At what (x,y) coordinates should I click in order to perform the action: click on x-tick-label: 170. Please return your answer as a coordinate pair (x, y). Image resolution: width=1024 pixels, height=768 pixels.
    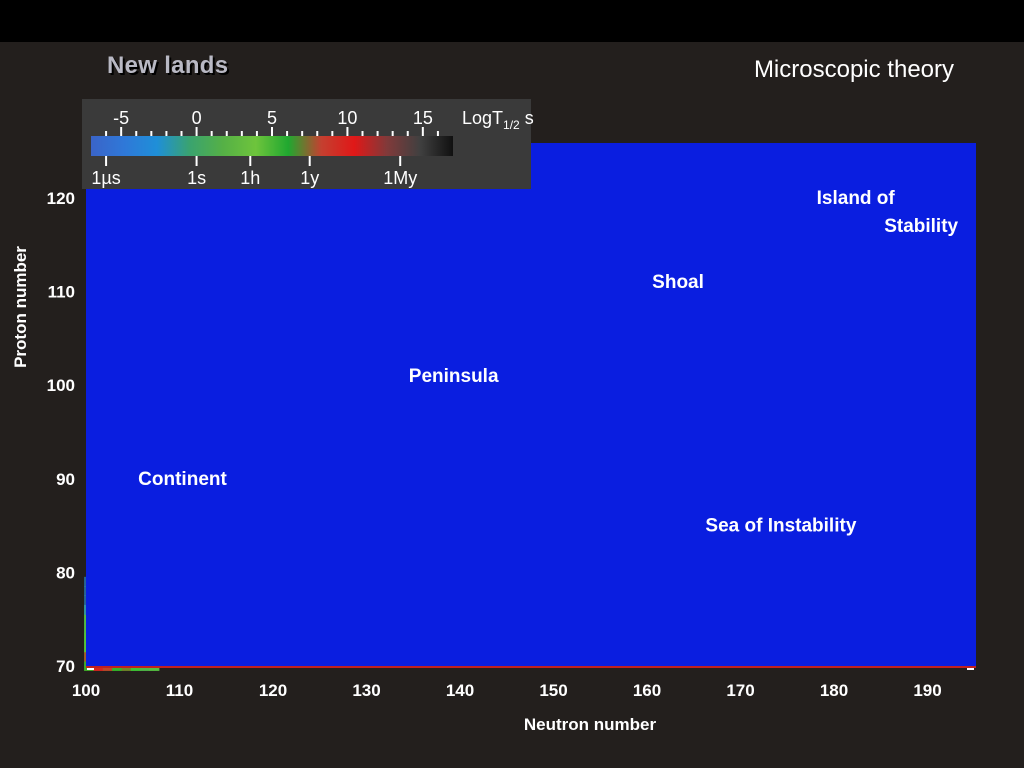
    Looking at the image, I should click on (740, 690).